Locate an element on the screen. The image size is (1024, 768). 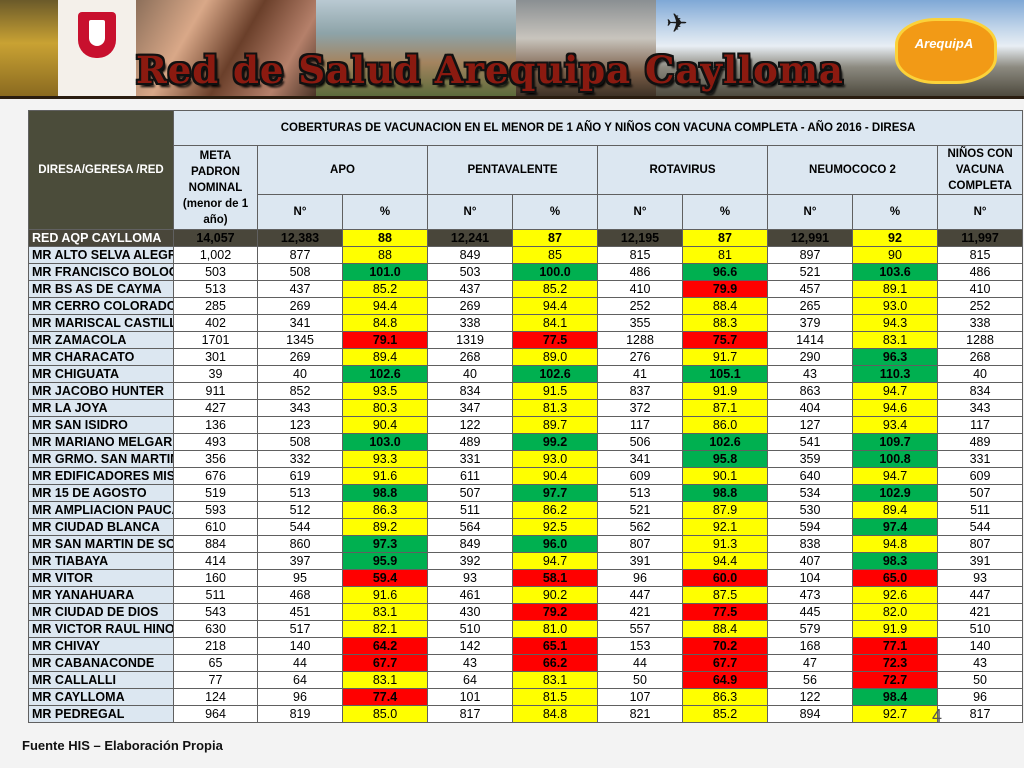
condor-icon: ✈ is located at coordinates (677, 23).